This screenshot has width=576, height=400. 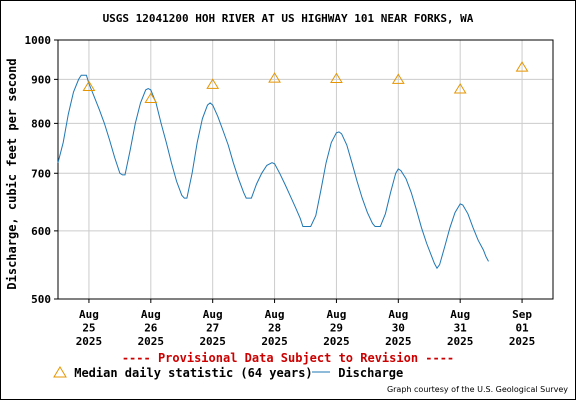 I want to click on x-tick-label: 25, so click(x=88, y=328).